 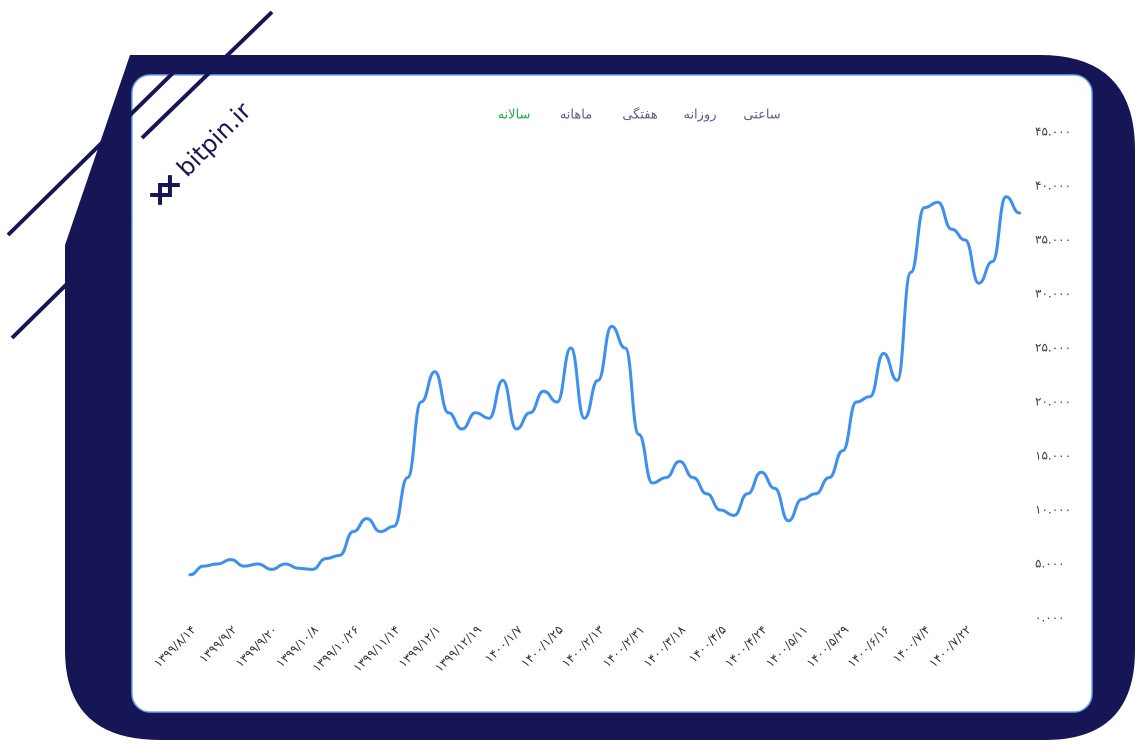 I want to click on y-tick-label: ۲۵.۰۰۰, so click(x=1053, y=348).